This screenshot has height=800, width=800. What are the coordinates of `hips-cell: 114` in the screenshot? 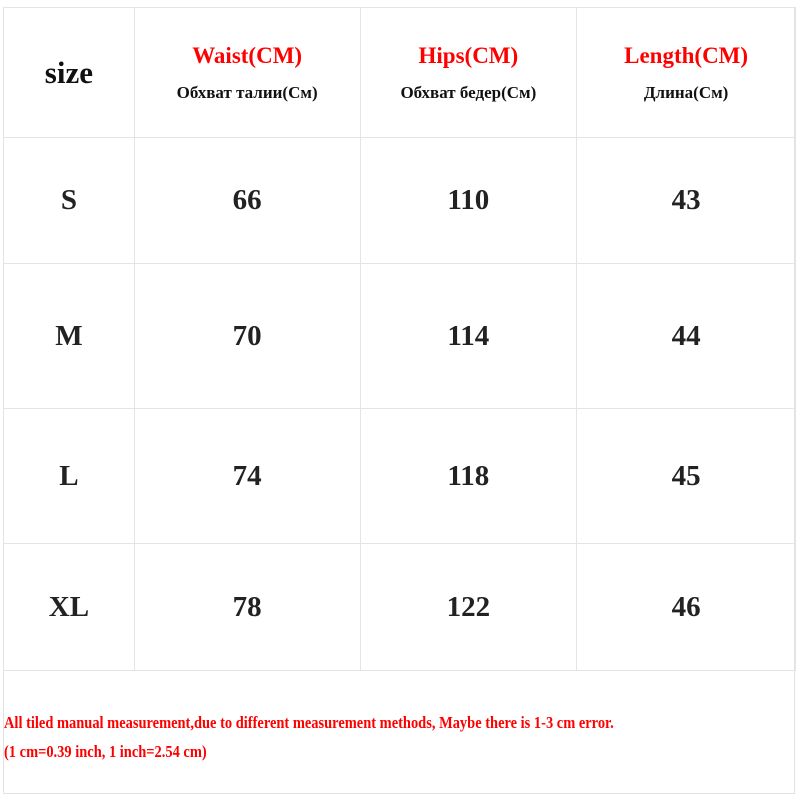 It's located at (468, 336).